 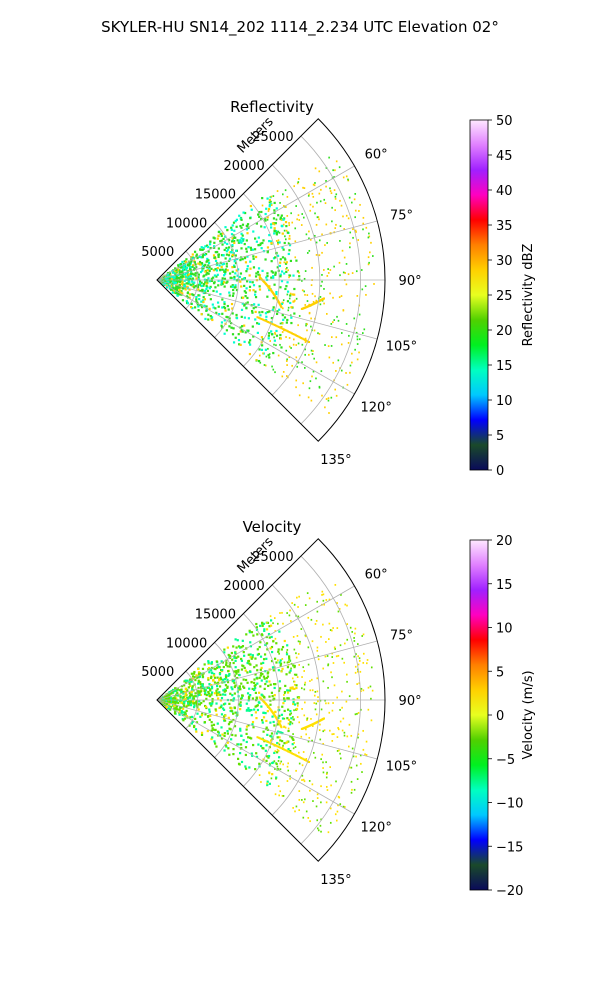 I want to click on colorbar-tick-label: −5, so click(x=505, y=760).